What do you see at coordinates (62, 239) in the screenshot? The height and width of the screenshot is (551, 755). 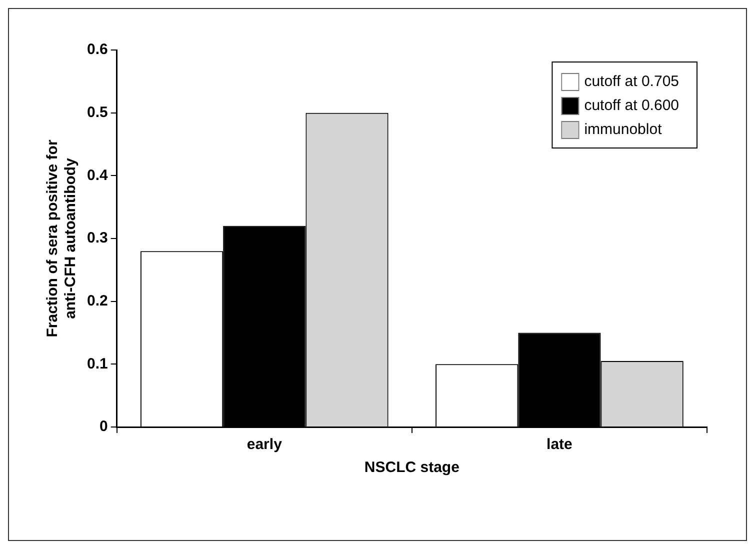 I see `y-axis-title: Fraction of sera positive for anti-CFH autoantibody` at bounding box center [62, 239].